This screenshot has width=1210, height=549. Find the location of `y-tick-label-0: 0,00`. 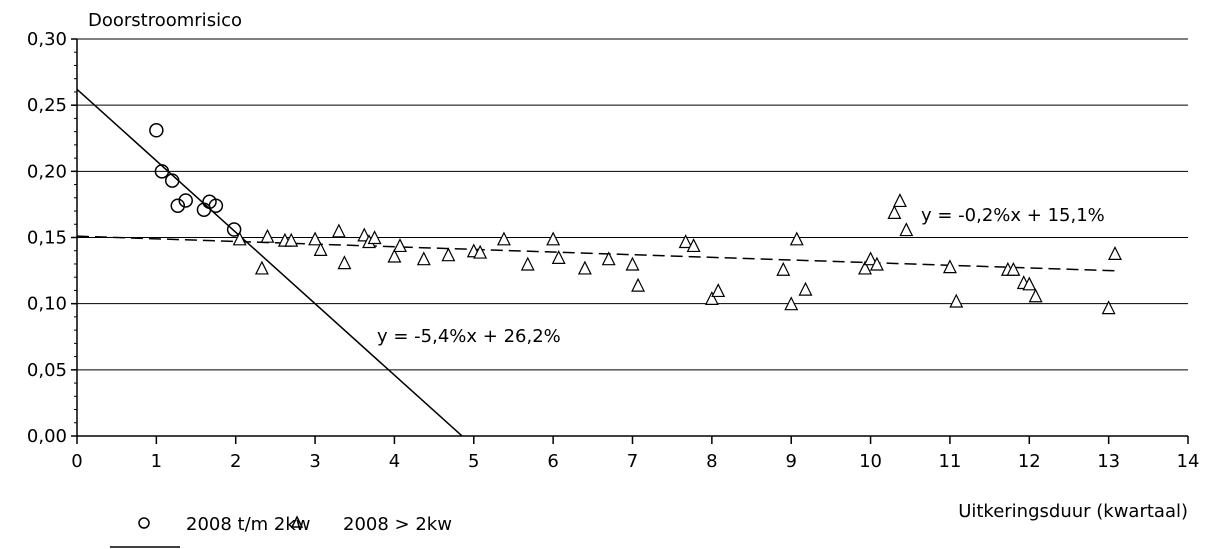

y-tick-label-0: 0,00 is located at coordinates (47, 436).